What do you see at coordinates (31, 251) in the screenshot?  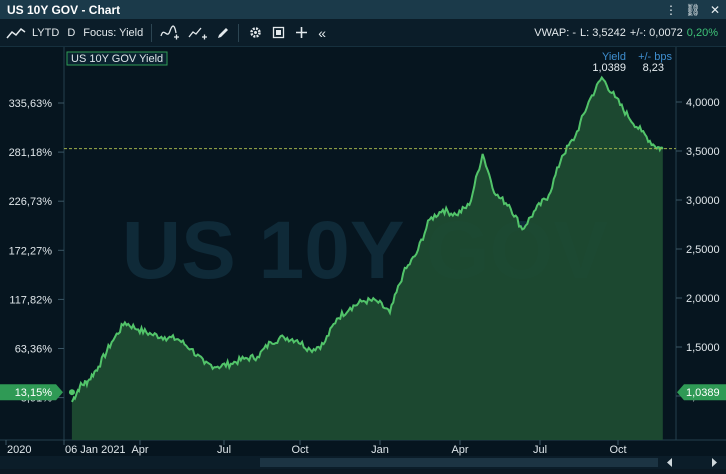 I see `left-tick-label: 172,27%` at bounding box center [31, 251].